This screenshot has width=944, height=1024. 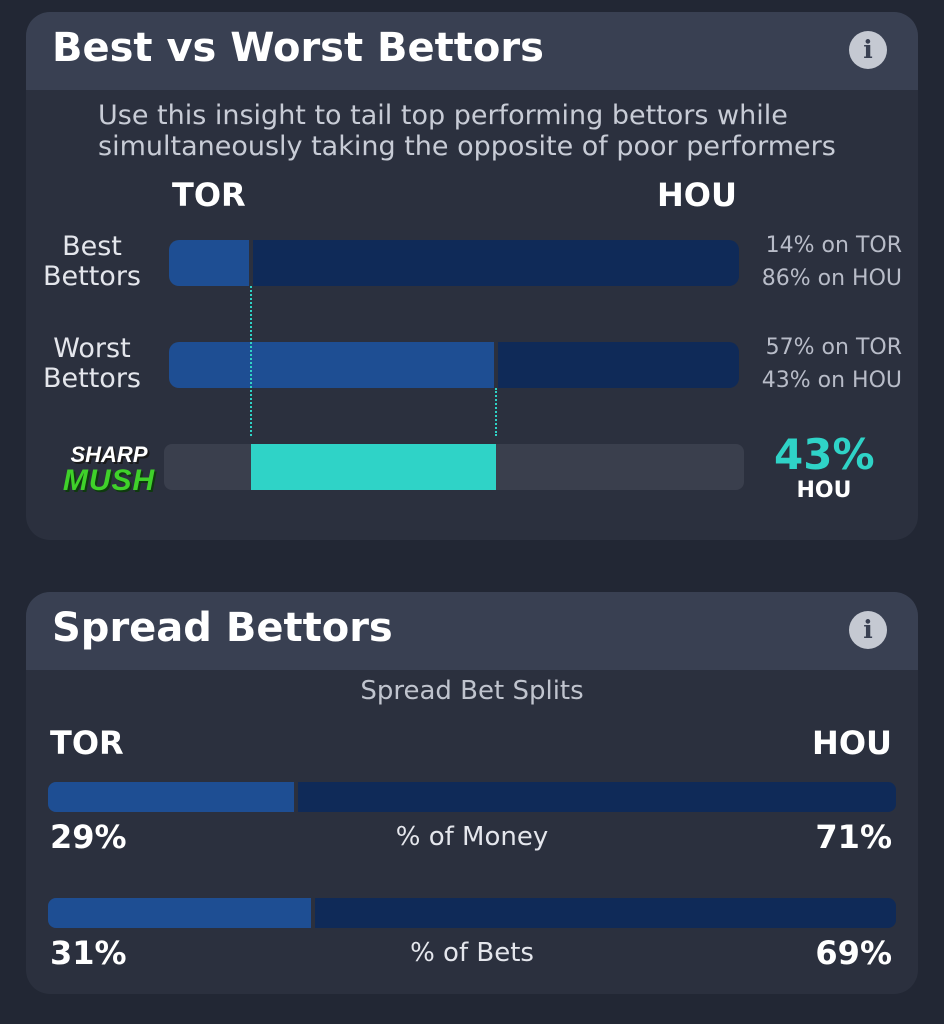 What do you see at coordinates (88, 953) in the screenshot?
I see `bets-left-value: 31%` at bounding box center [88, 953].